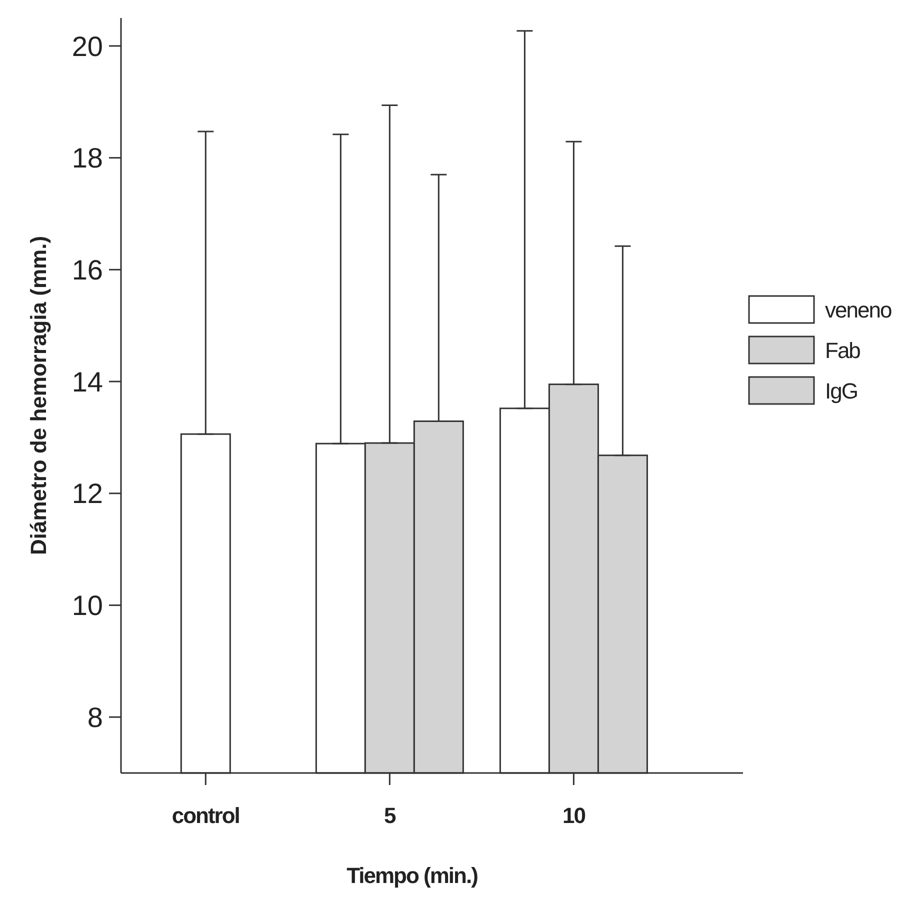 The height and width of the screenshot is (902, 923). I want to click on legend-label: veneno, so click(858, 310).